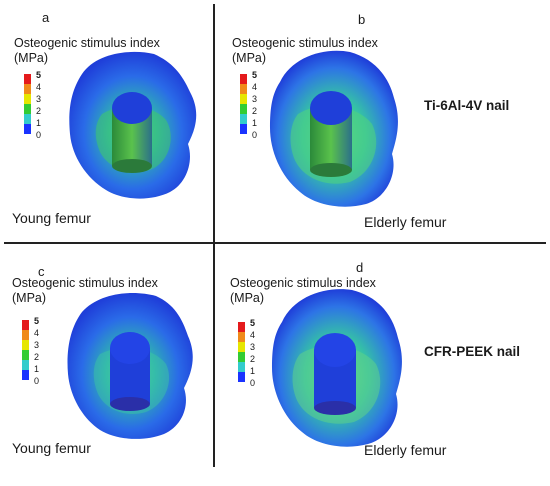 The width and height of the screenshot is (550, 486). What do you see at coordinates (472, 351) in the screenshot?
I see `nail-label-peek: CFR-PEEK nail` at bounding box center [472, 351].